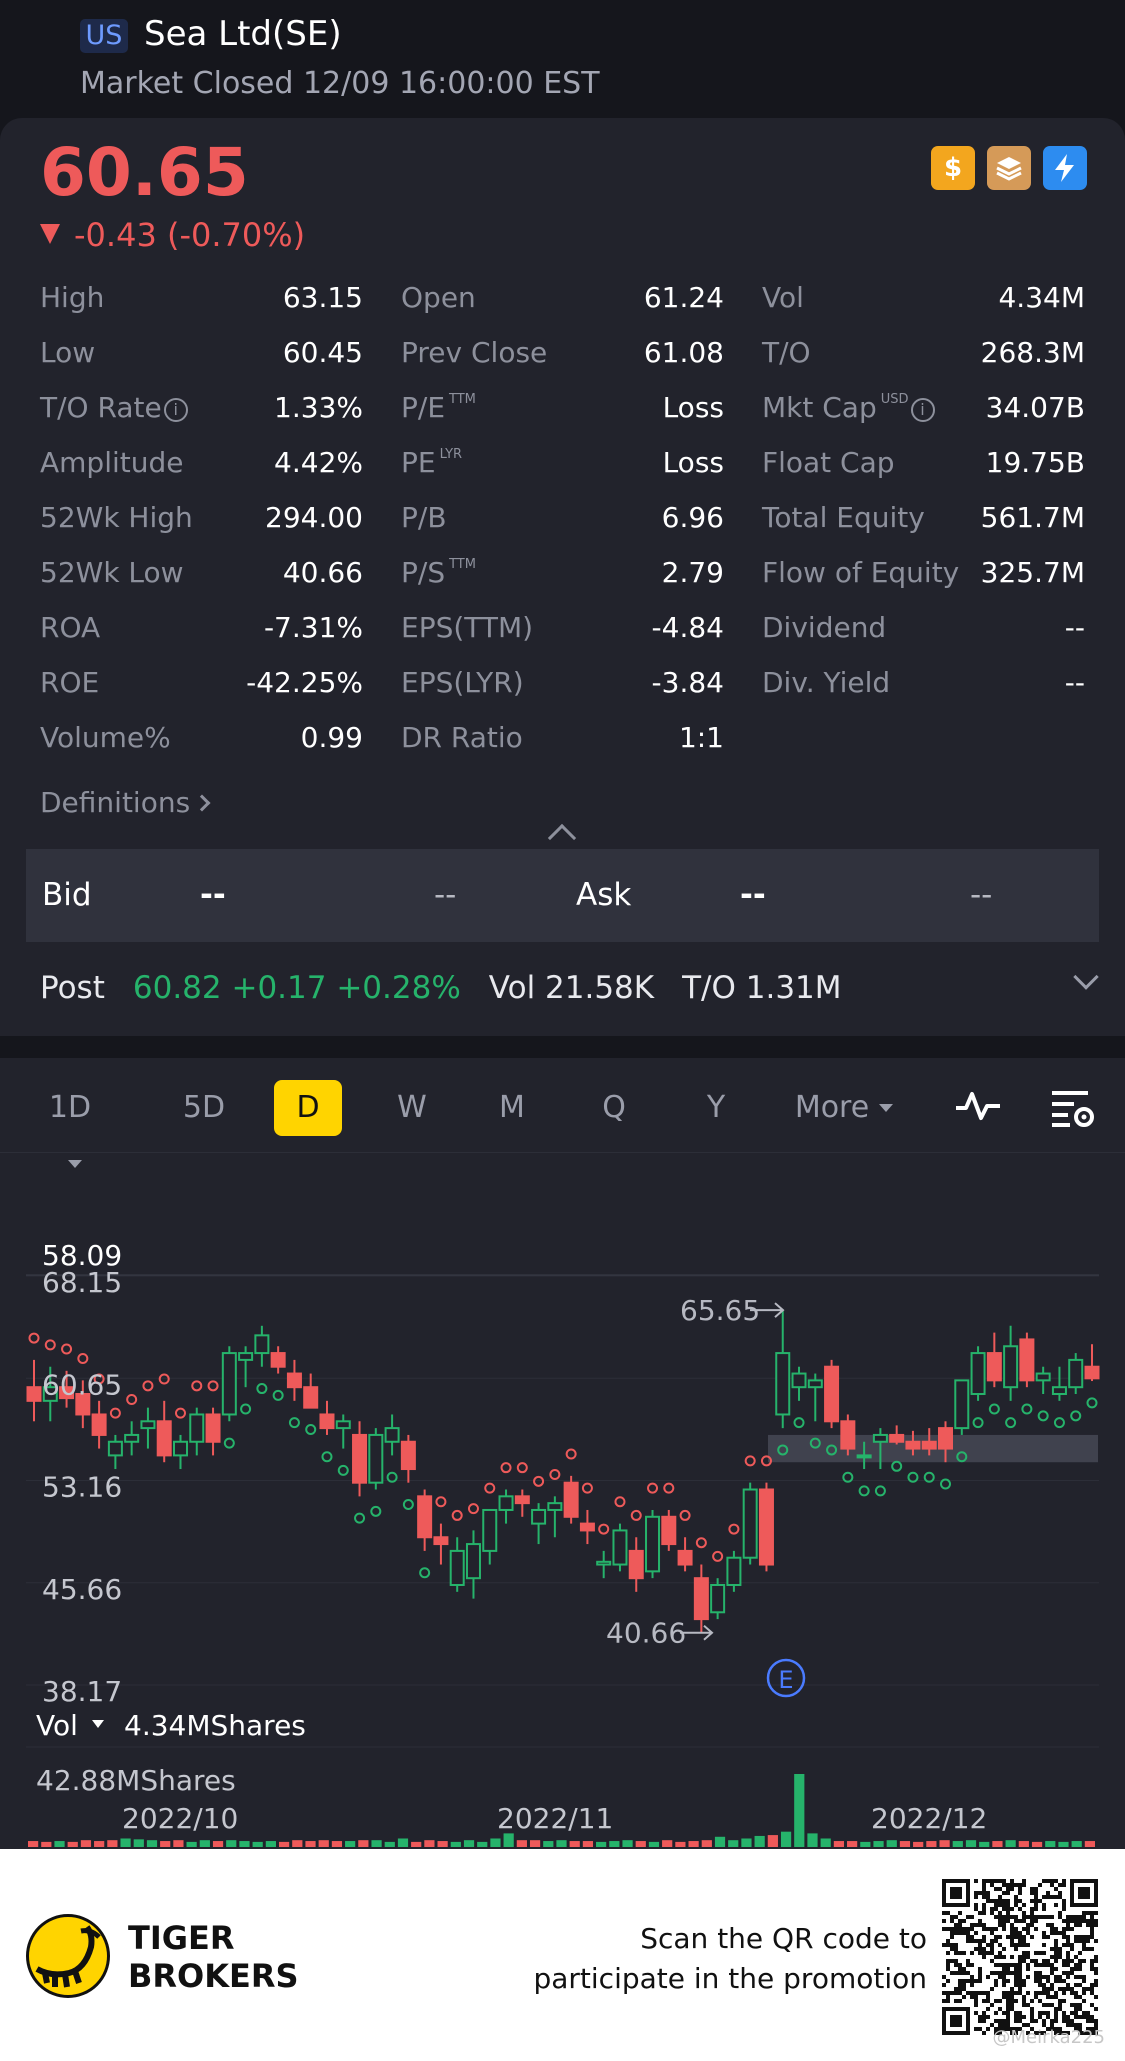  I want to click on volume-dropdown-icon, so click(98, 1724).